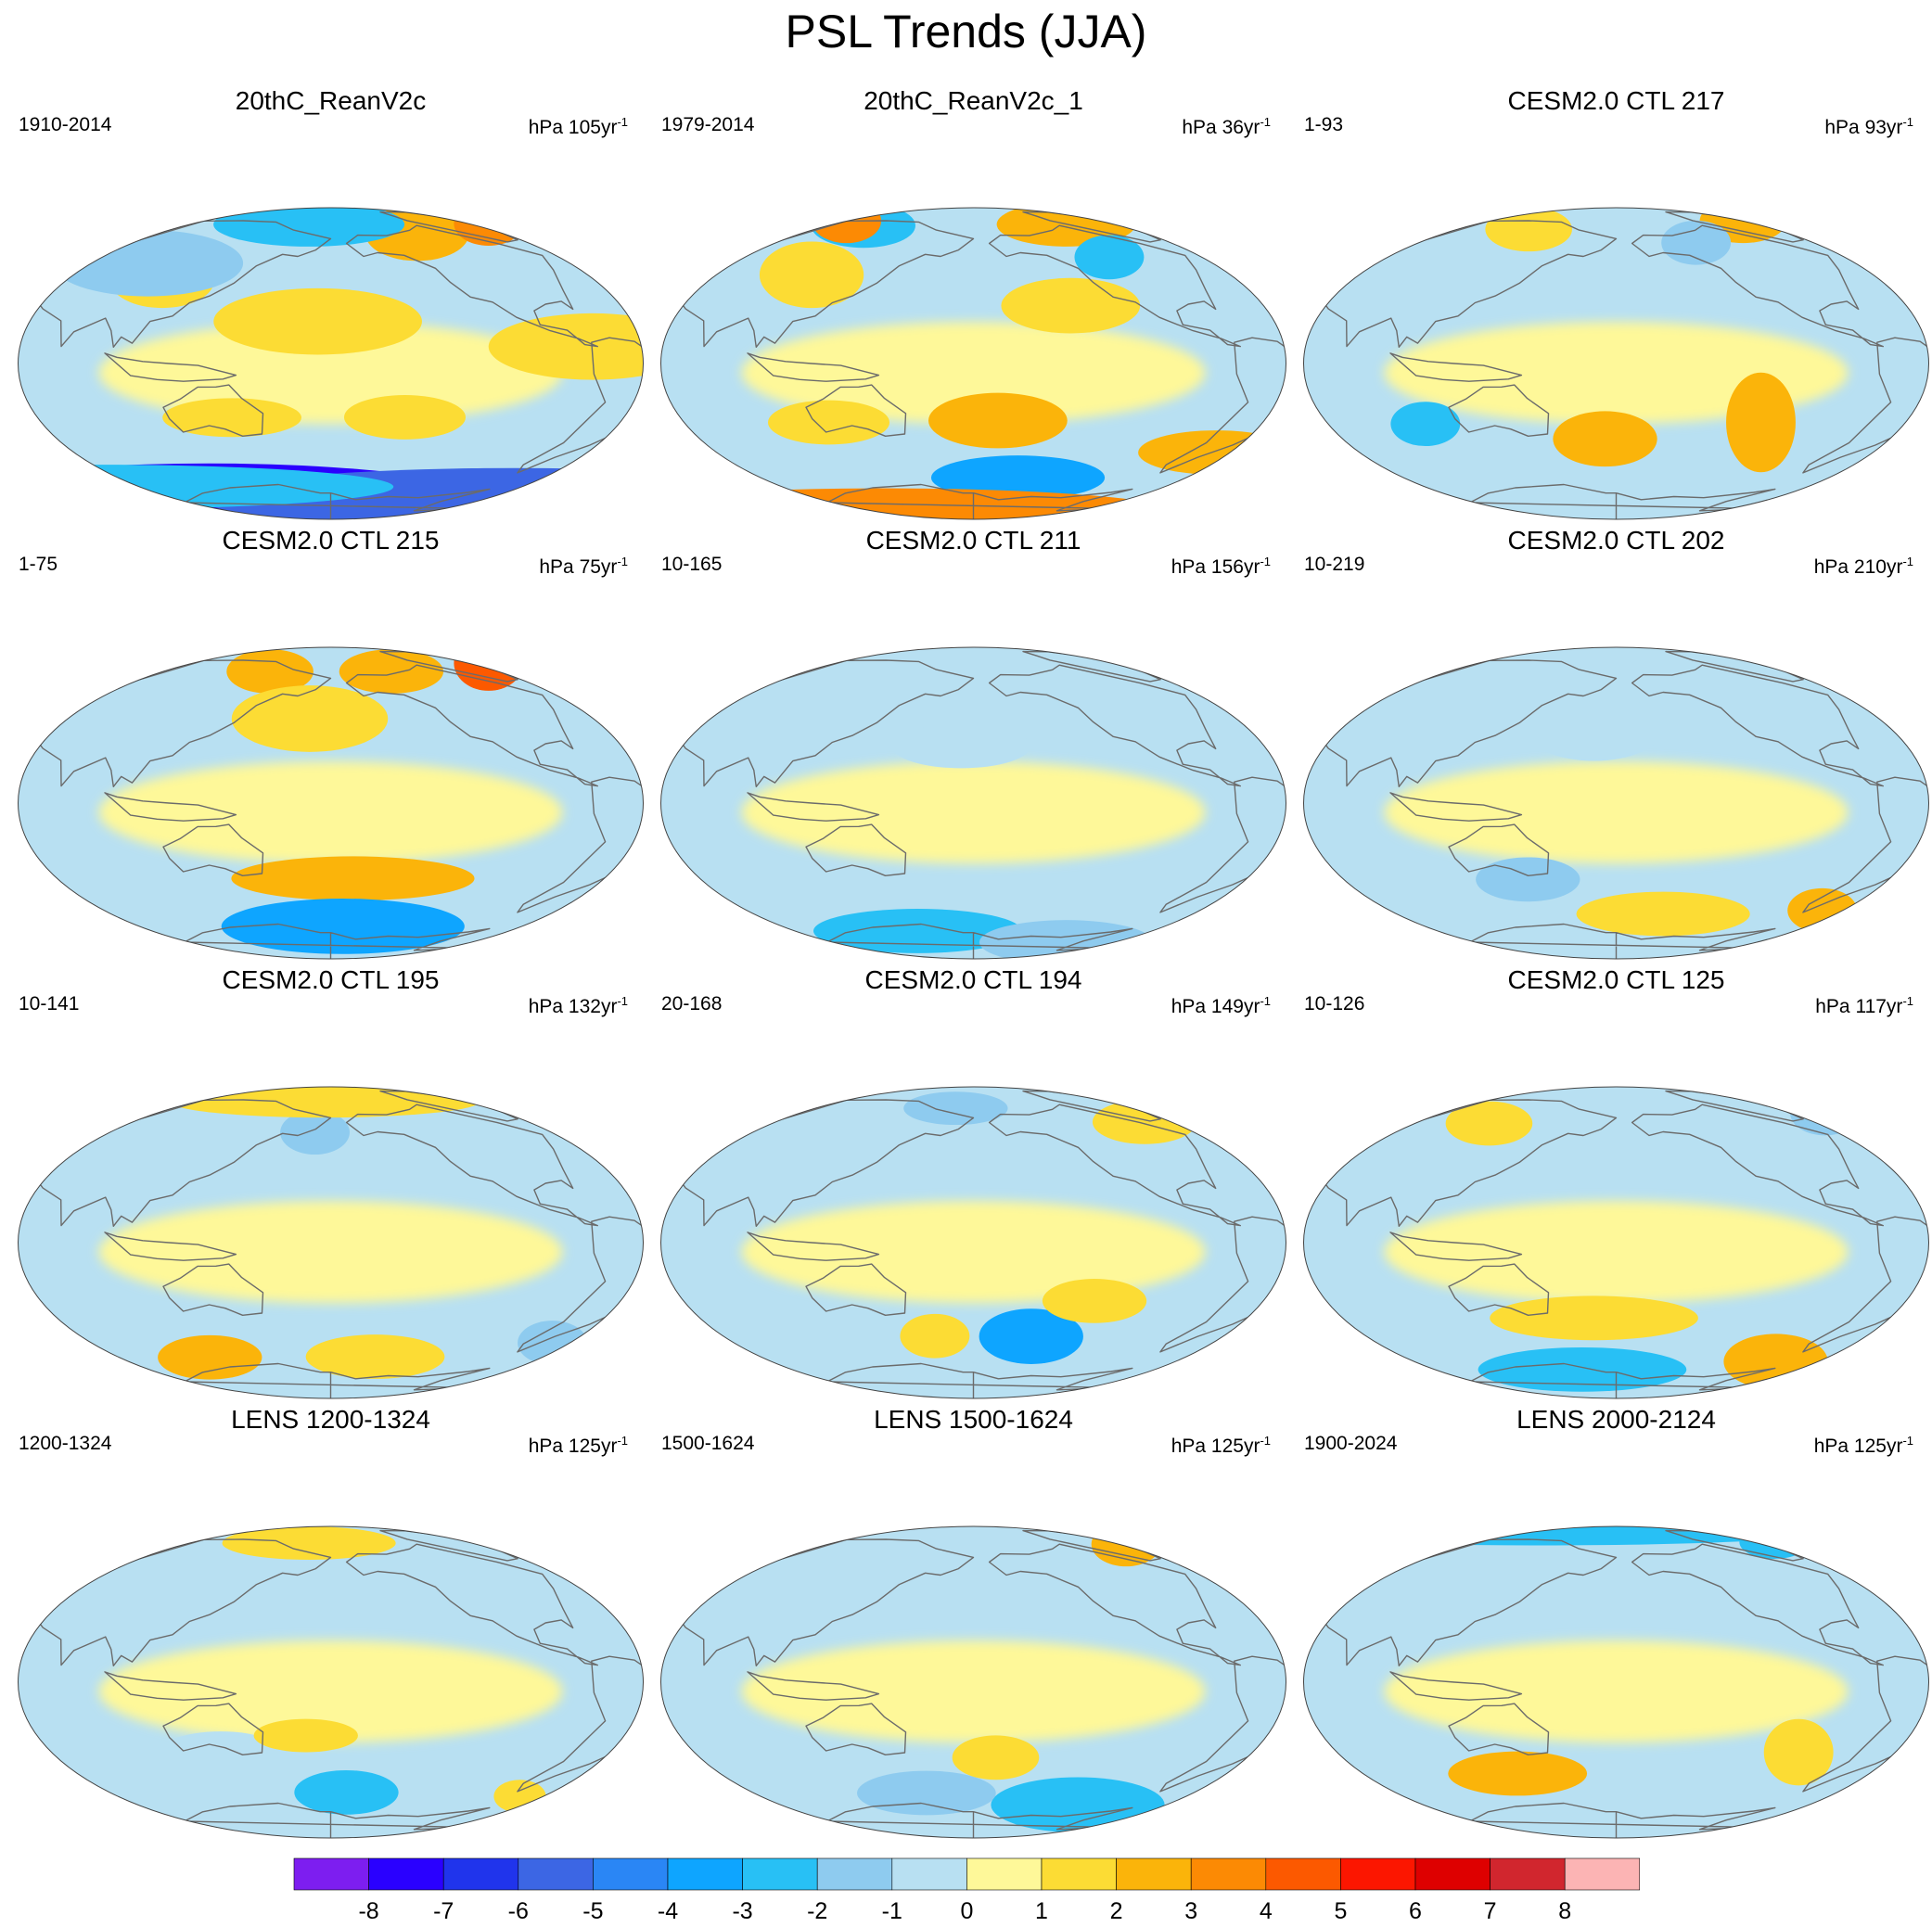 The height and width of the screenshot is (1927, 1932). I want to click on panel-units: hPa 36yr-1, so click(1226, 125).